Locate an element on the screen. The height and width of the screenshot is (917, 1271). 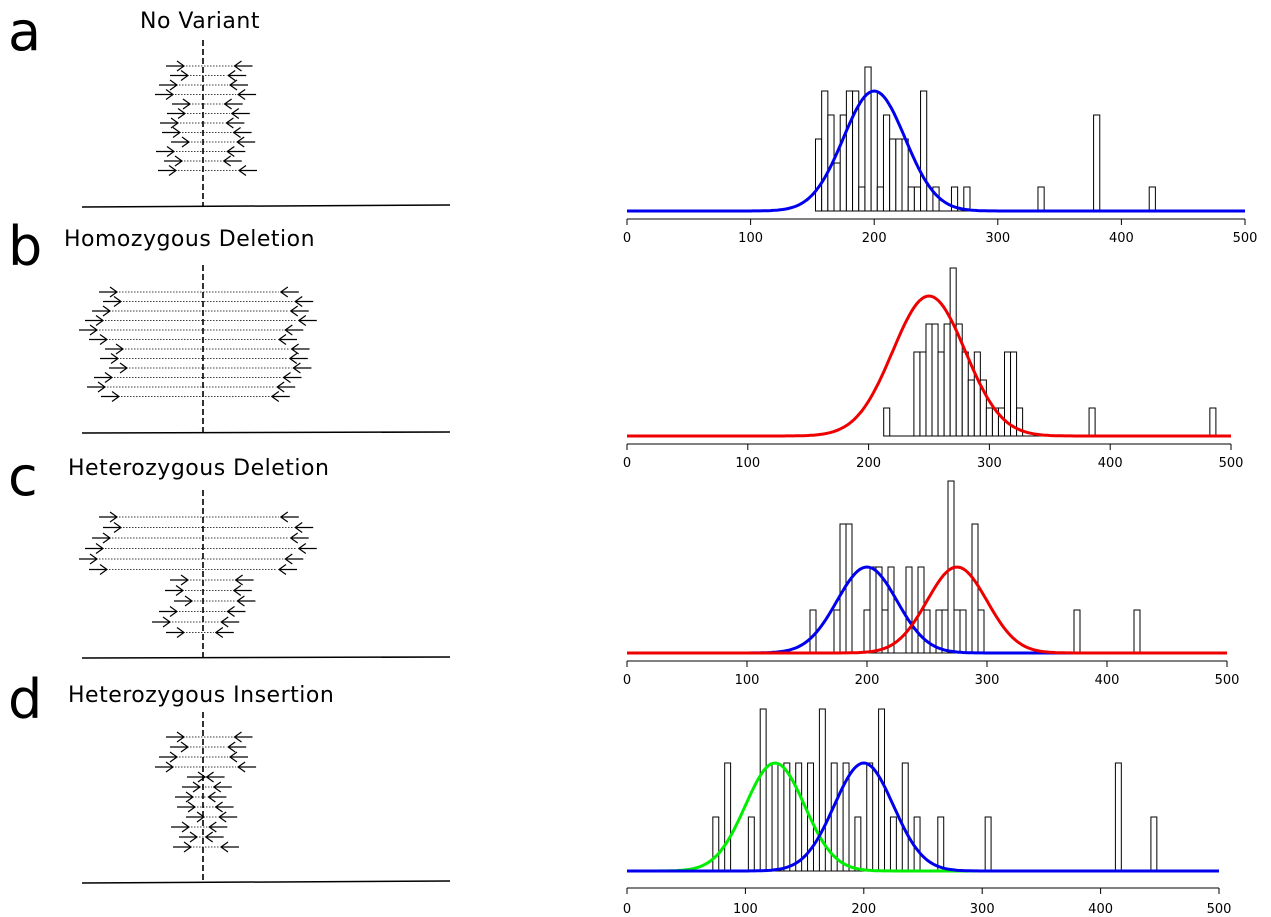
panel-title: No Variant is located at coordinates (200, 21).